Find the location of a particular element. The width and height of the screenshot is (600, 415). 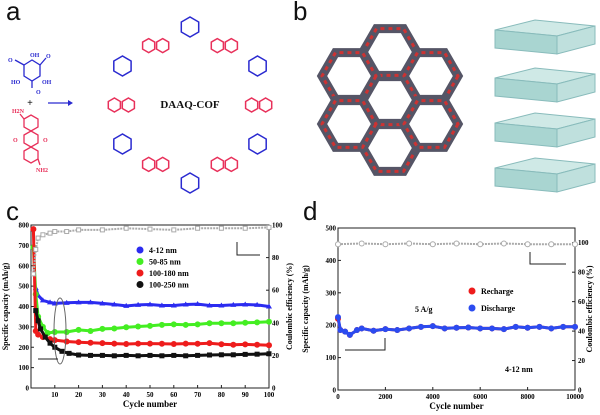

y2-tick-label: 100 is located at coordinates (583, 243).